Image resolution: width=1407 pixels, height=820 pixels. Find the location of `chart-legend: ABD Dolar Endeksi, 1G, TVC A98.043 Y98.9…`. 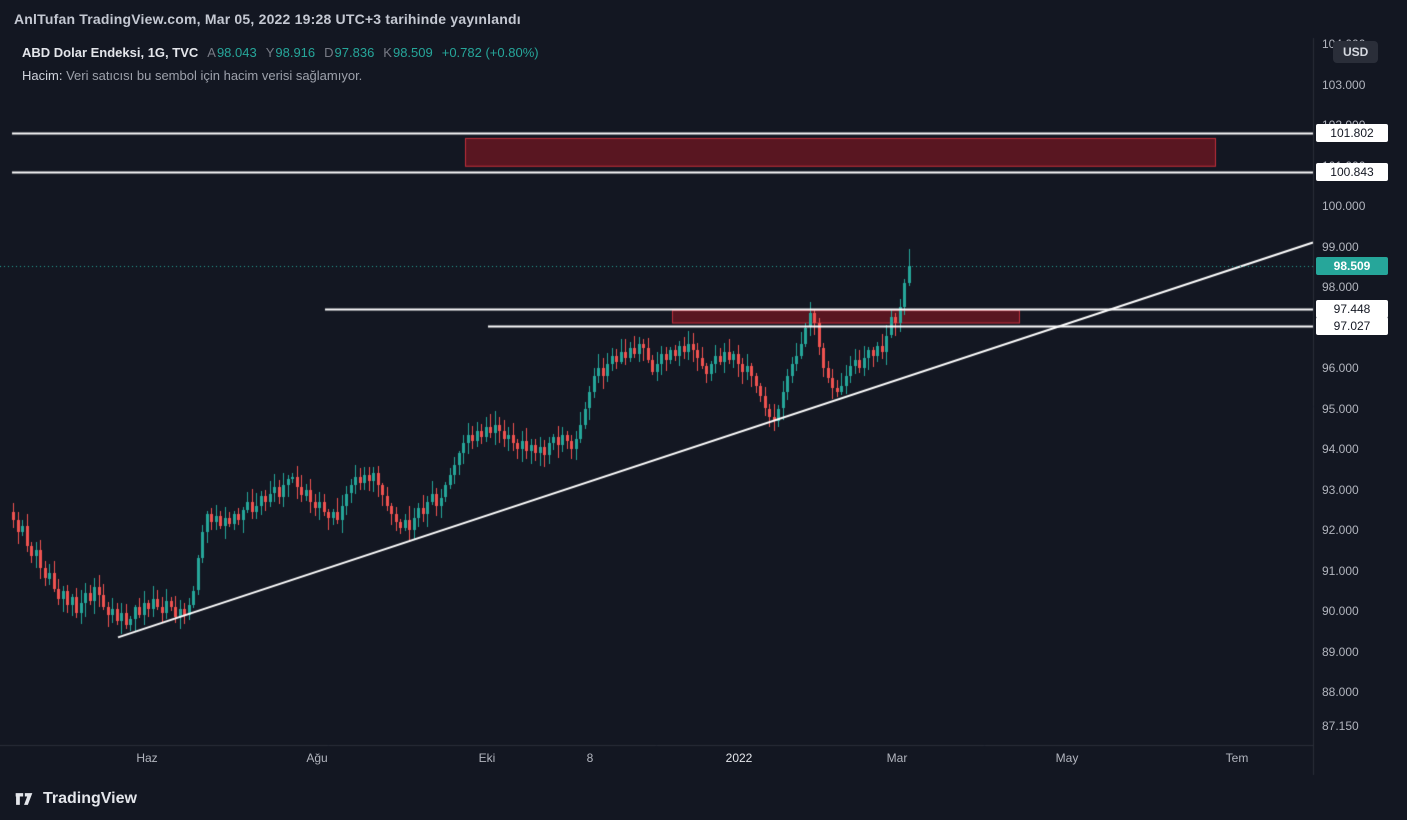

chart-legend: ABD Dolar Endeksi, 1G, TVC A98.043 Y98.9… is located at coordinates (280, 64).